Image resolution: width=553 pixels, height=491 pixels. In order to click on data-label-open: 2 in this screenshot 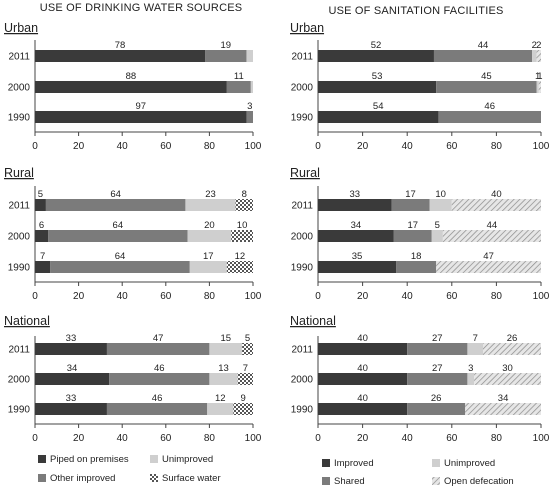, I will do `click(538, 45)`.